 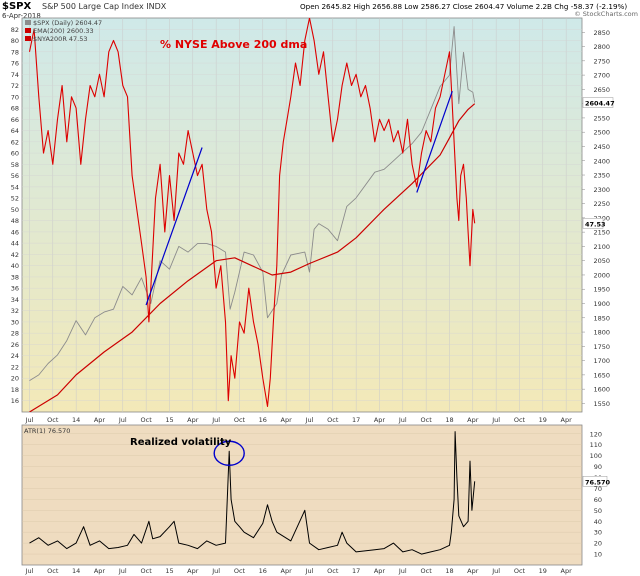 What do you see at coordinates (15, 334) in the screenshot?
I see `left-axis-tick: 28` at bounding box center [15, 334].